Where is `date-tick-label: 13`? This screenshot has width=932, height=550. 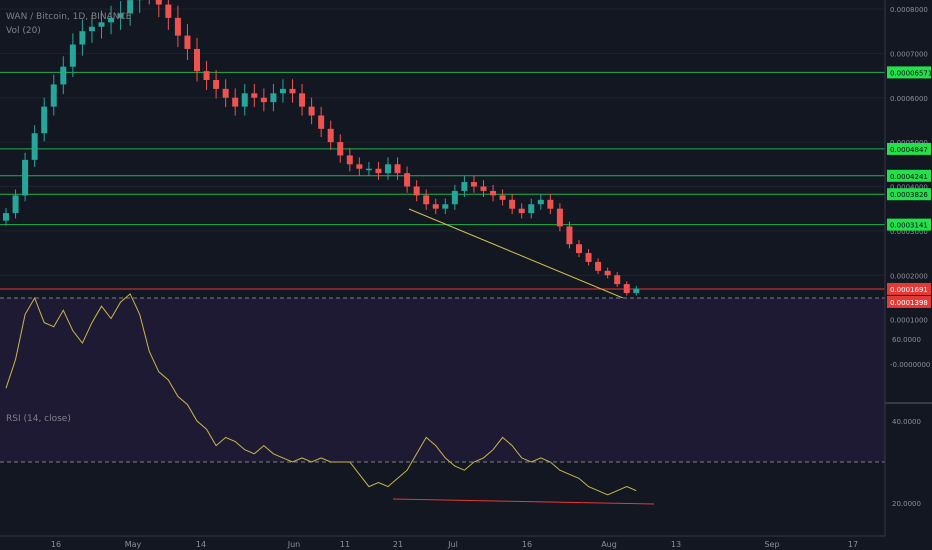
date-tick-label: 13 is located at coordinates (676, 544).